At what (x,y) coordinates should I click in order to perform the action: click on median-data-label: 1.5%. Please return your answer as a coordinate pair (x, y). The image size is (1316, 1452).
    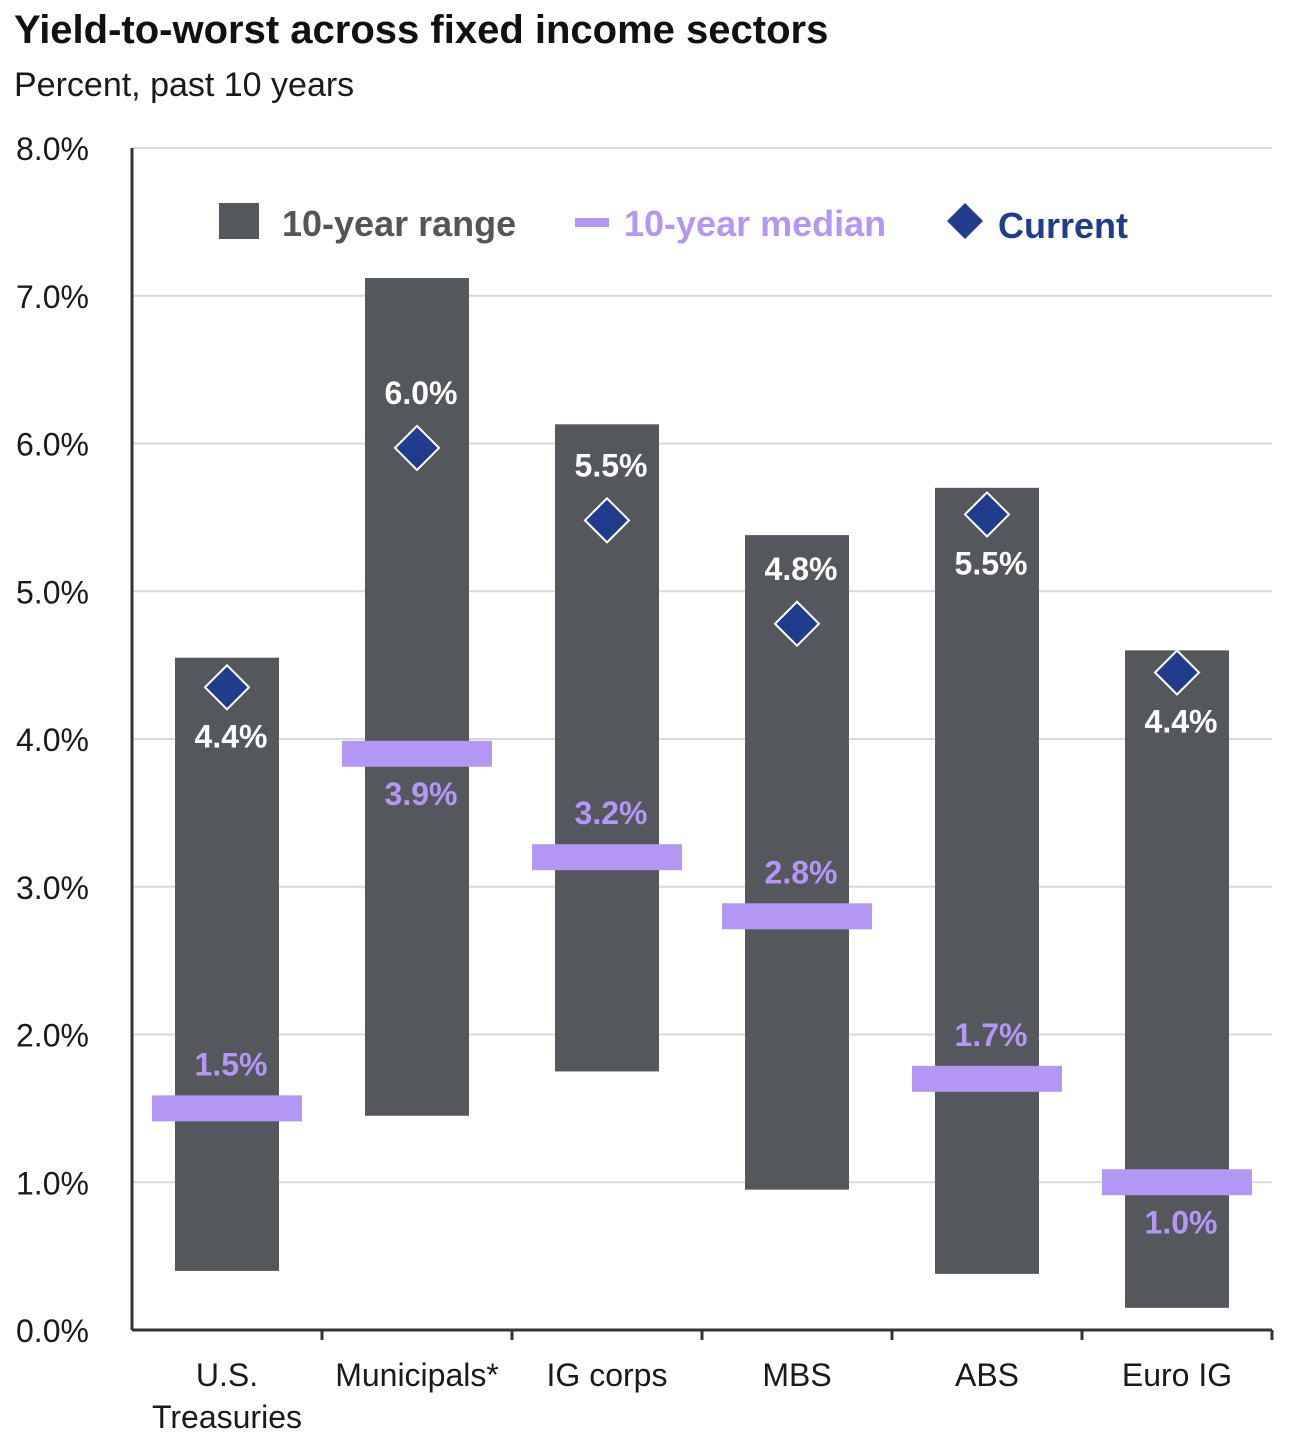
    Looking at the image, I should click on (231, 1064).